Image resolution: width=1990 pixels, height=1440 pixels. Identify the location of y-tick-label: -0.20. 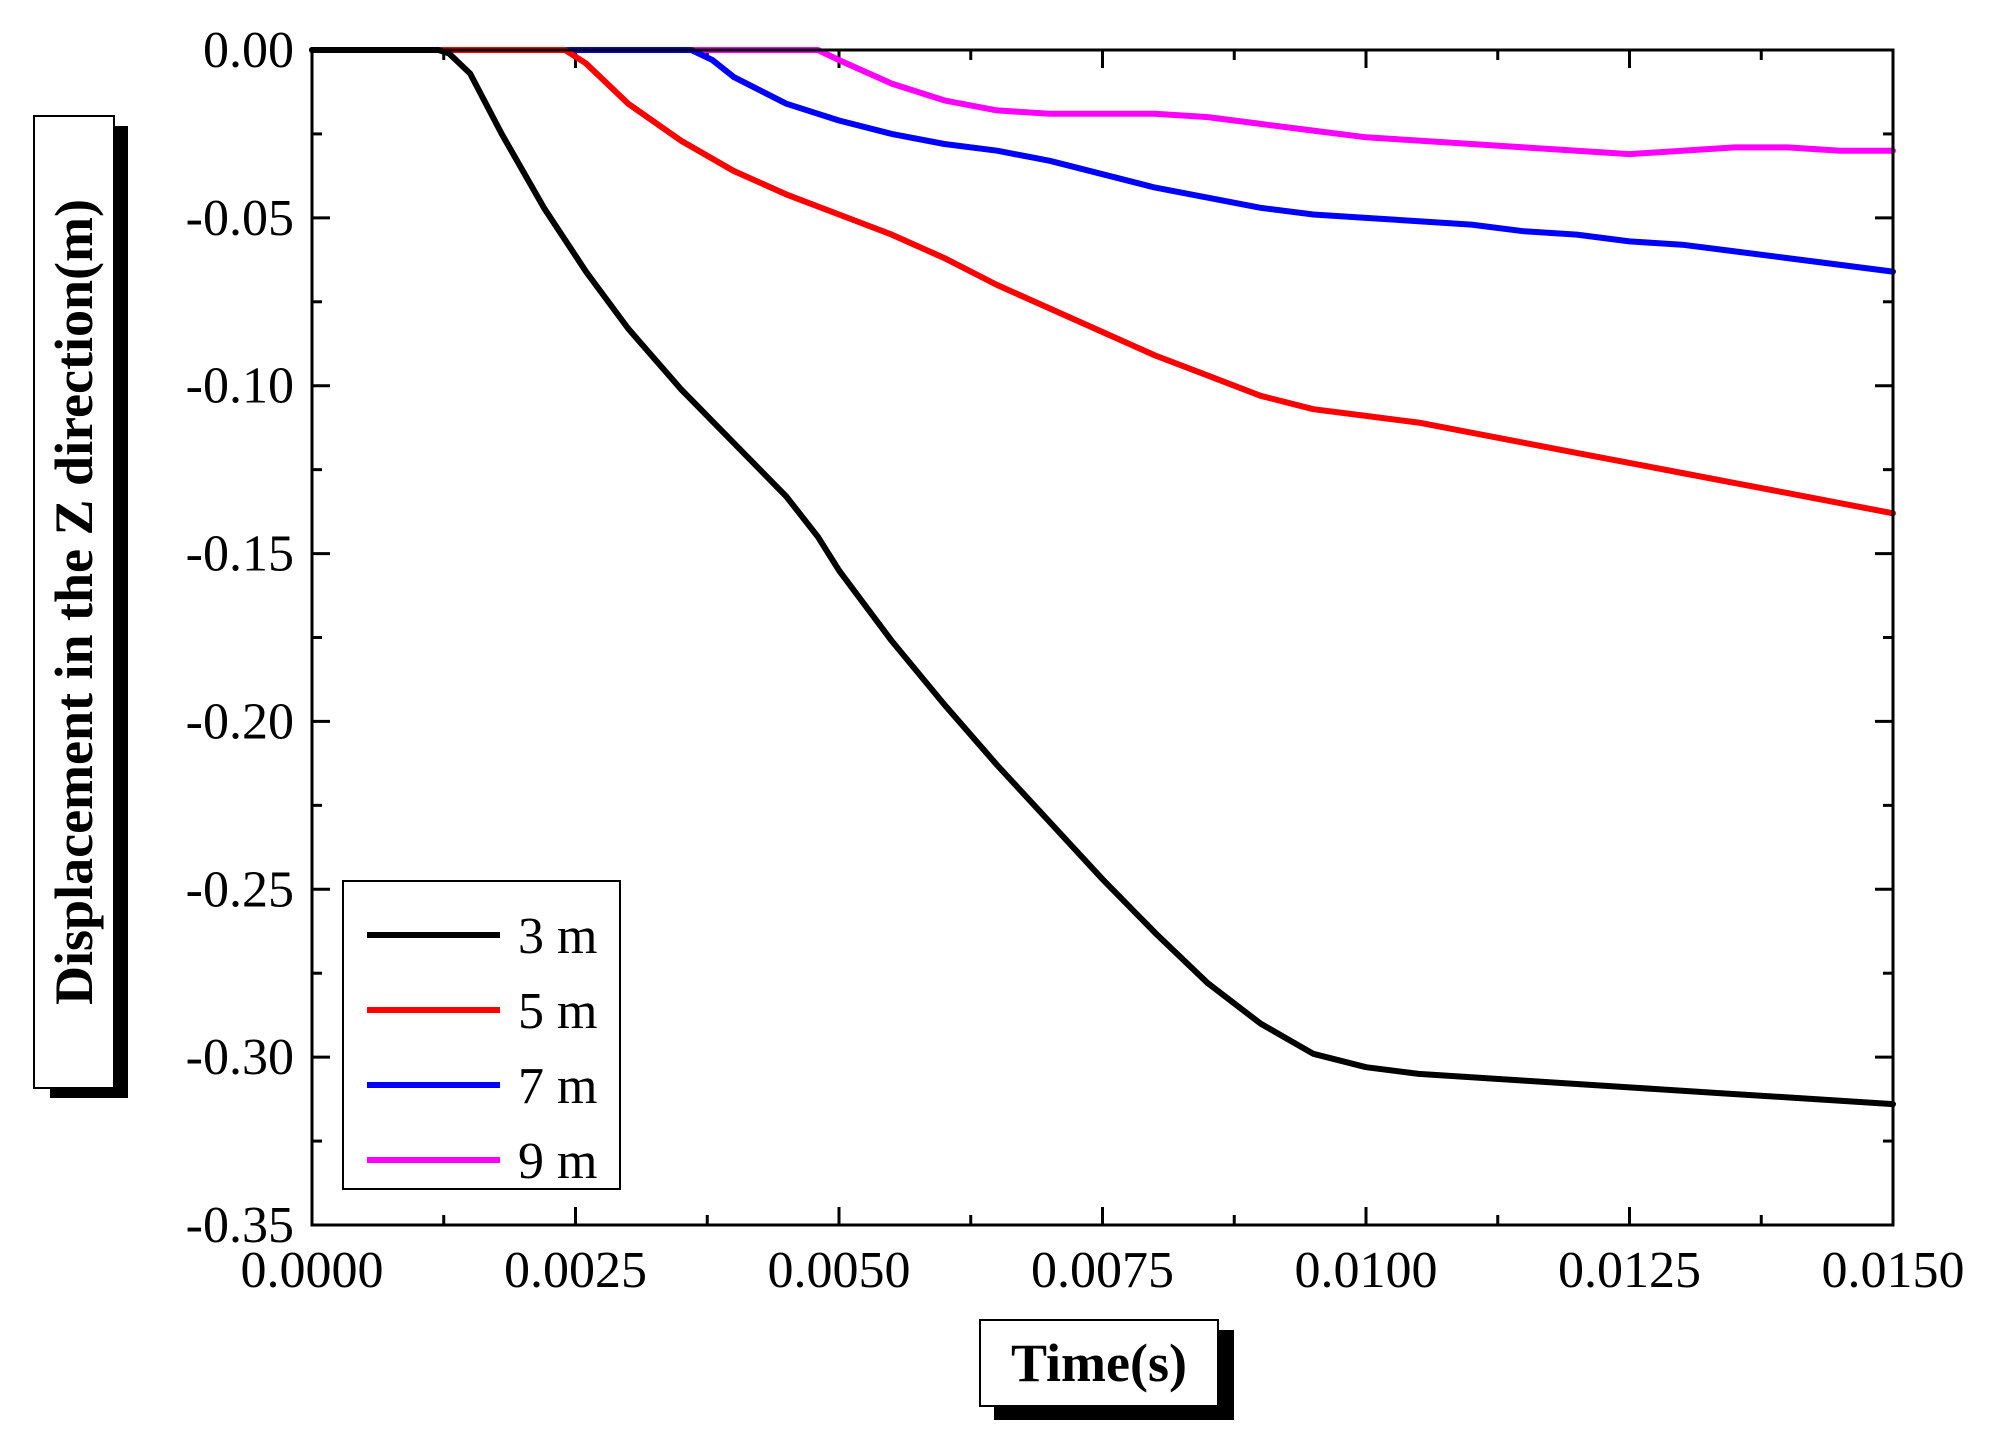
(240, 721).